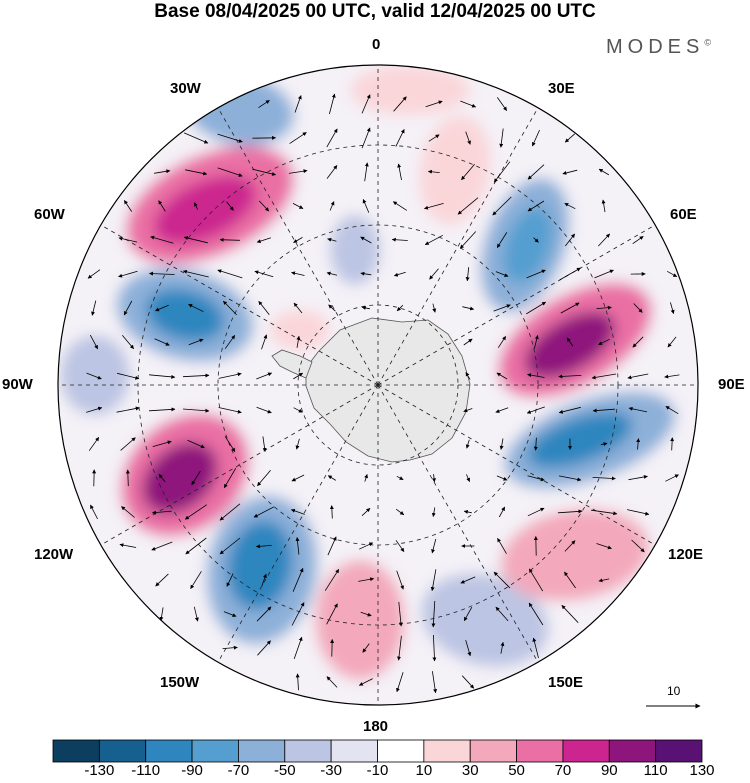  Describe the element at coordinates (377, 770) in the screenshot. I see `colorbar-tick-label: -10` at that location.